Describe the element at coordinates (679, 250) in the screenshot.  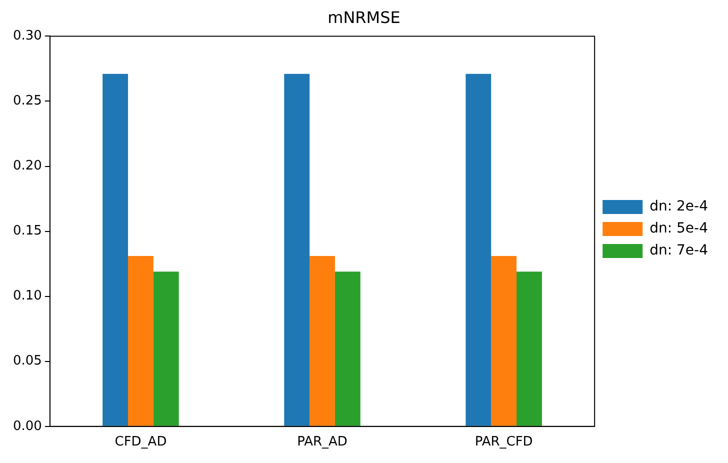
I see `legend-label: dn: 7e-4` at that location.